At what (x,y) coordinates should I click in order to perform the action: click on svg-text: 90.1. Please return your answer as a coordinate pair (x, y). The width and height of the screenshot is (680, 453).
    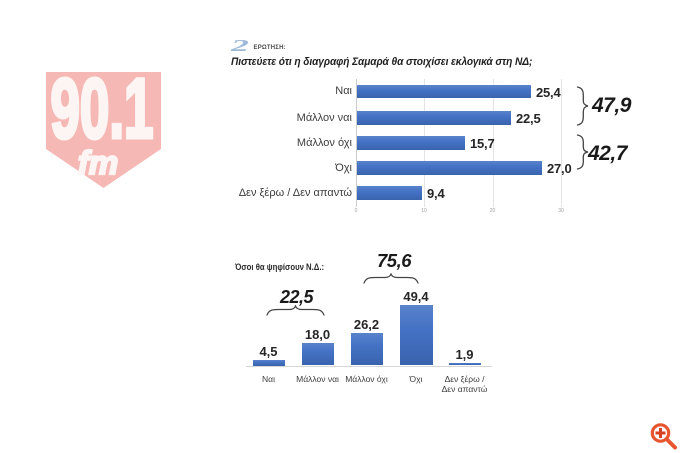
    Looking at the image, I should click on (102, 111).